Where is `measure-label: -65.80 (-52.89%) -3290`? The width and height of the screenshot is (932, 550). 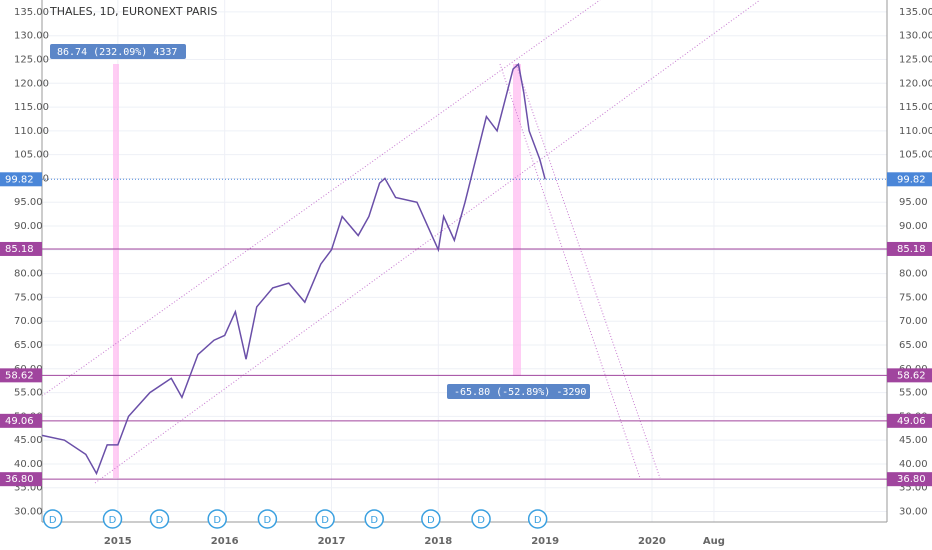 measure-label: -65.80 (-52.89%) -3290 is located at coordinates (520, 392).